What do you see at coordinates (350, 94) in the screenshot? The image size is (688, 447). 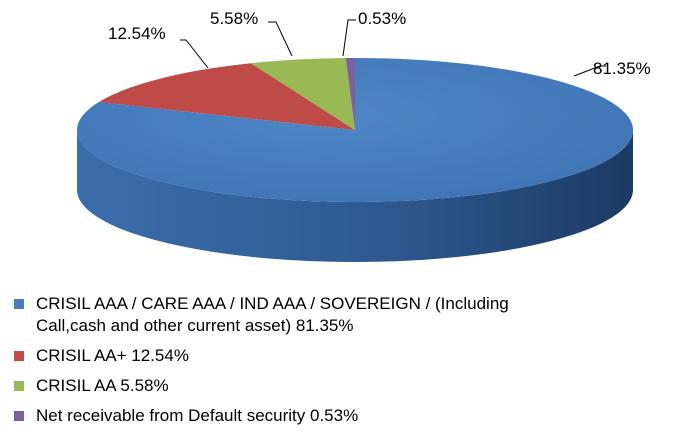 I see `slice-net-receivable` at bounding box center [350, 94].